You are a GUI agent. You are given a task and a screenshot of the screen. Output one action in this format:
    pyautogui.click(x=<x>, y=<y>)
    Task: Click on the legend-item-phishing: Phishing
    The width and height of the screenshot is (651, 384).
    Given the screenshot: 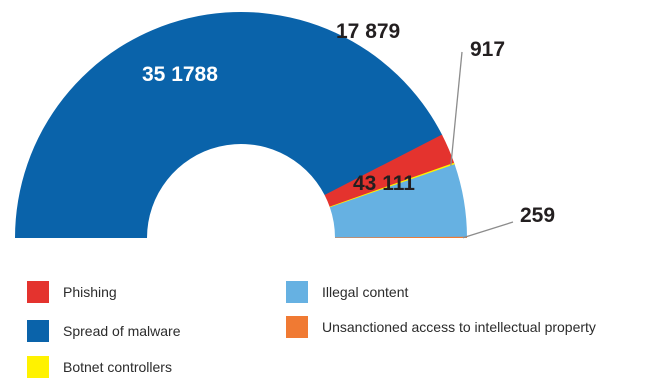 What is the action you would take?
    pyautogui.click(x=72, y=292)
    